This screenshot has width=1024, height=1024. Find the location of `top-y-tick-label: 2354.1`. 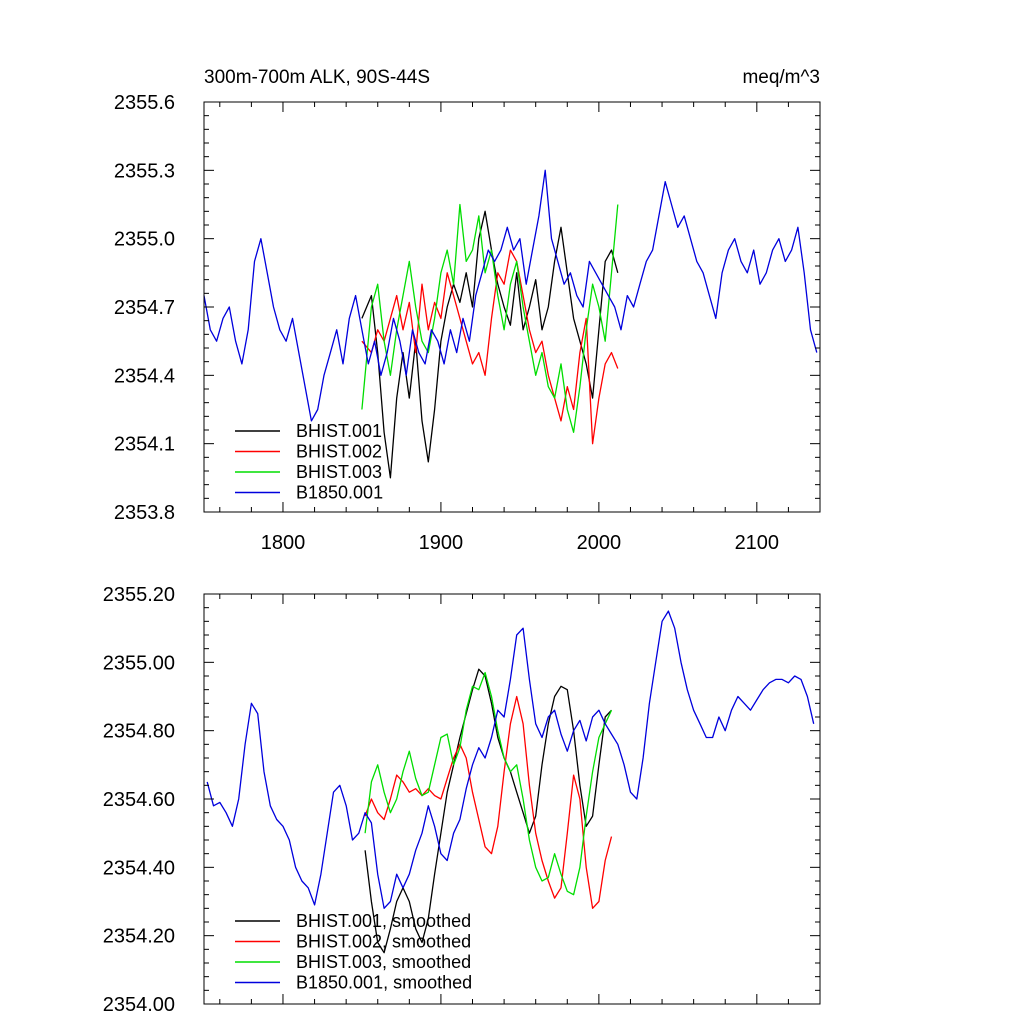

top-y-tick-label: 2354.1 is located at coordinates (144, 445).